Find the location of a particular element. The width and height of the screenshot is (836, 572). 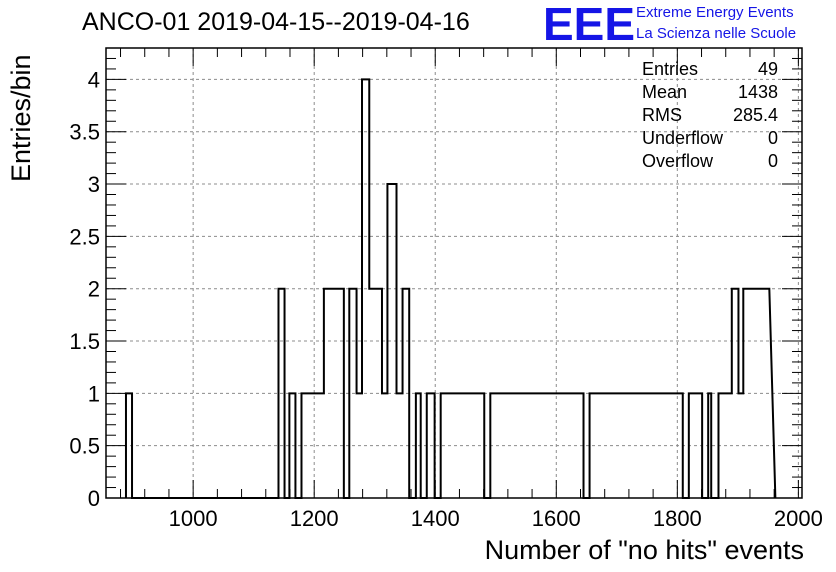

x-axis-title: Number of "no hits" events is located at coordinates (644, 550).